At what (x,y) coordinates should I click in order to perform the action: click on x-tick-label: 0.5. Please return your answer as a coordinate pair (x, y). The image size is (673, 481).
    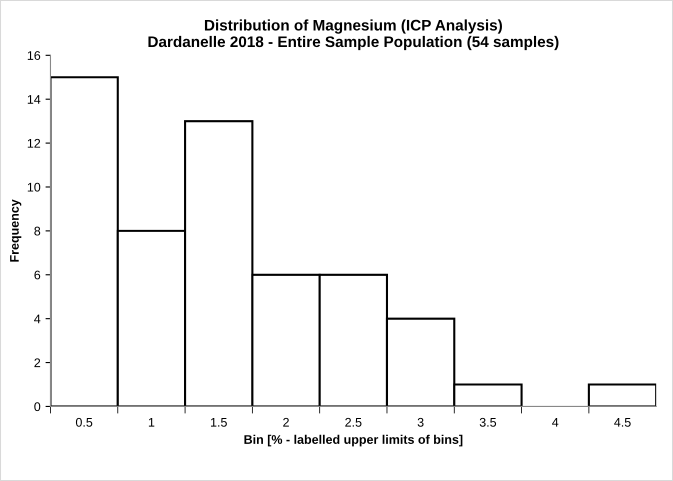
    Looking at the image, I should click on (84, 422).